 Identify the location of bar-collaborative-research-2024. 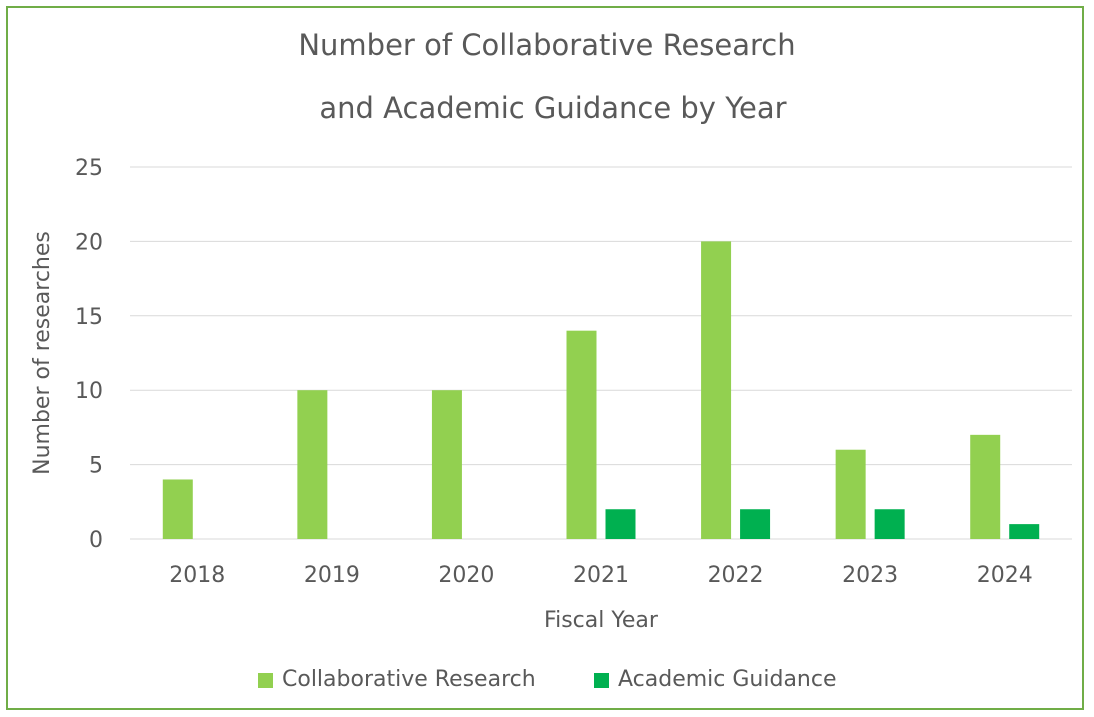
(985, 486).